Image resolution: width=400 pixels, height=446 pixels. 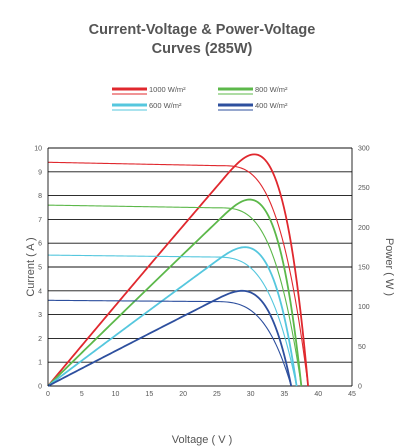 What do you see at coordinates (251, 394) in the screenshot?
I see `x-tick-label: 30` at bounding box center [251, 394].